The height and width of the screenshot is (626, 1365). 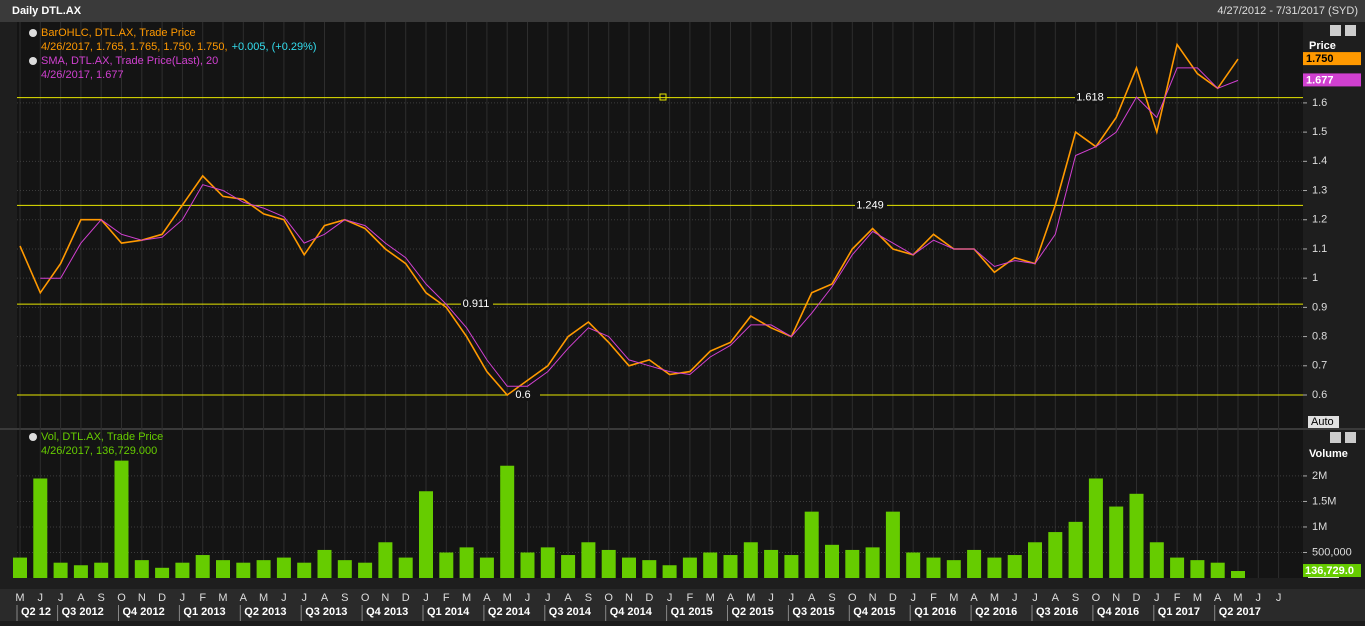 I want to click on auto-label: Auto, so click(x=1322, y=422).